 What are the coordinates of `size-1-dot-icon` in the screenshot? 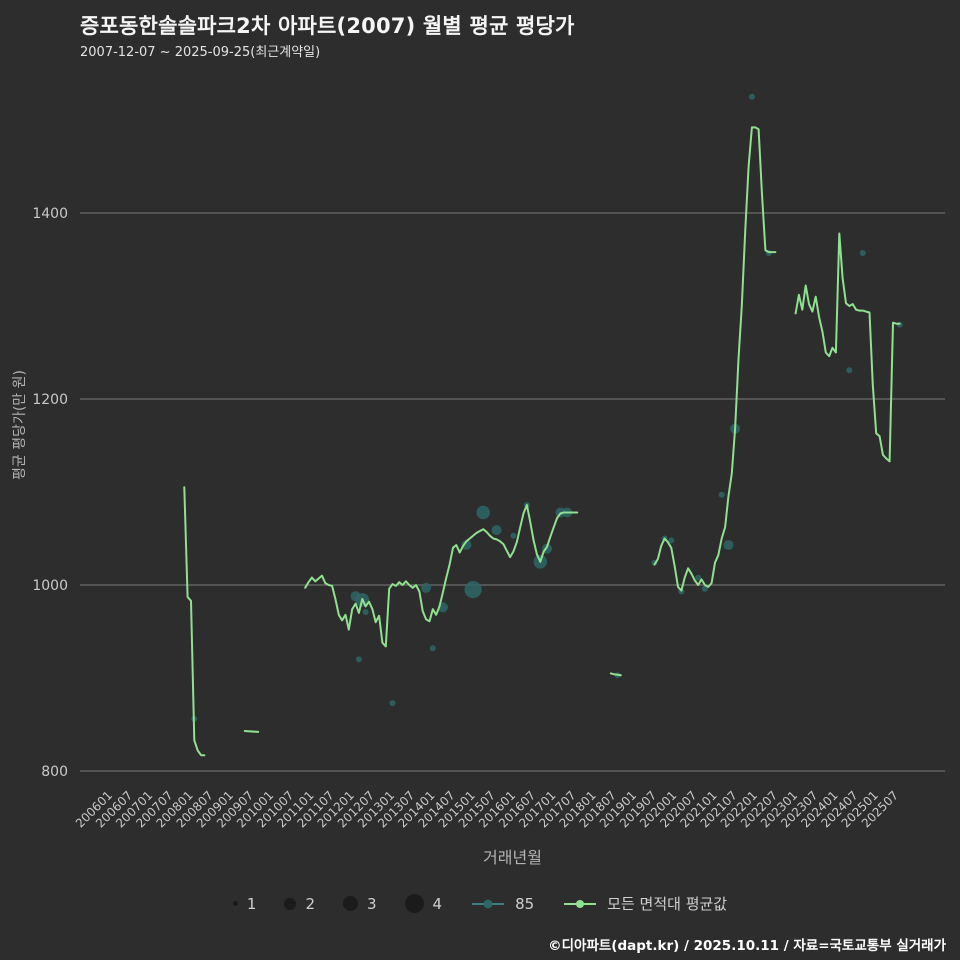 It's located at (235, 903).